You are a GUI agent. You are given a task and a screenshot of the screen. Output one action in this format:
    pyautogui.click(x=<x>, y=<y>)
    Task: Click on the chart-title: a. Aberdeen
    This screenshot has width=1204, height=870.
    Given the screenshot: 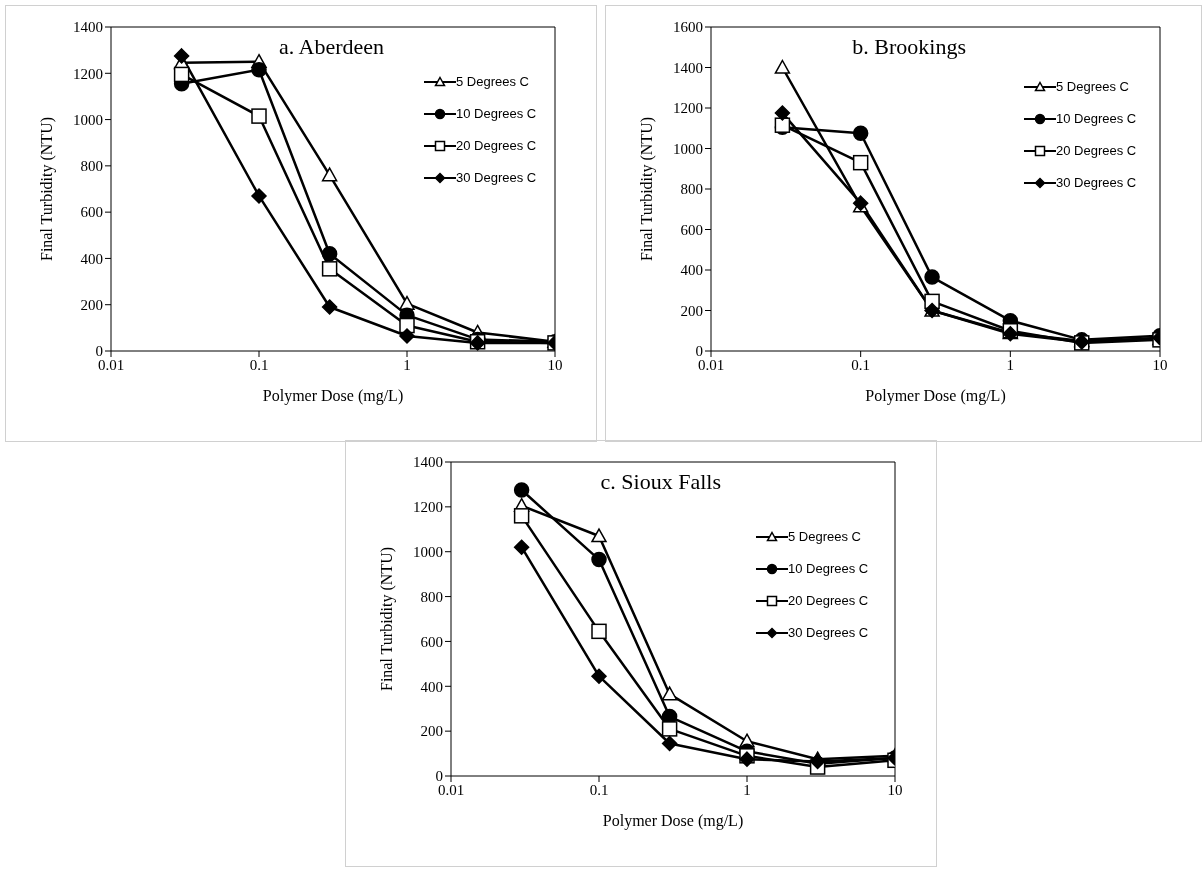 What is the action you would take?
    pyautogui.click(x=331, y=47)
    